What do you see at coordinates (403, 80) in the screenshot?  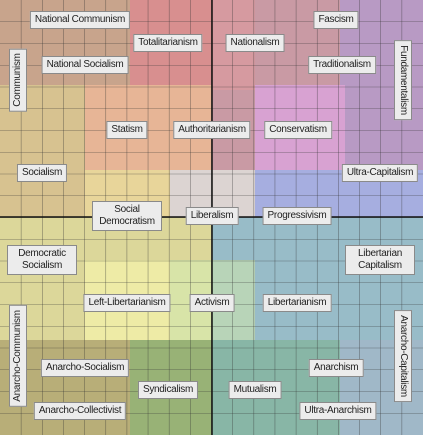 I see `label: Fundamentalism` at bounding box center [403, 80].